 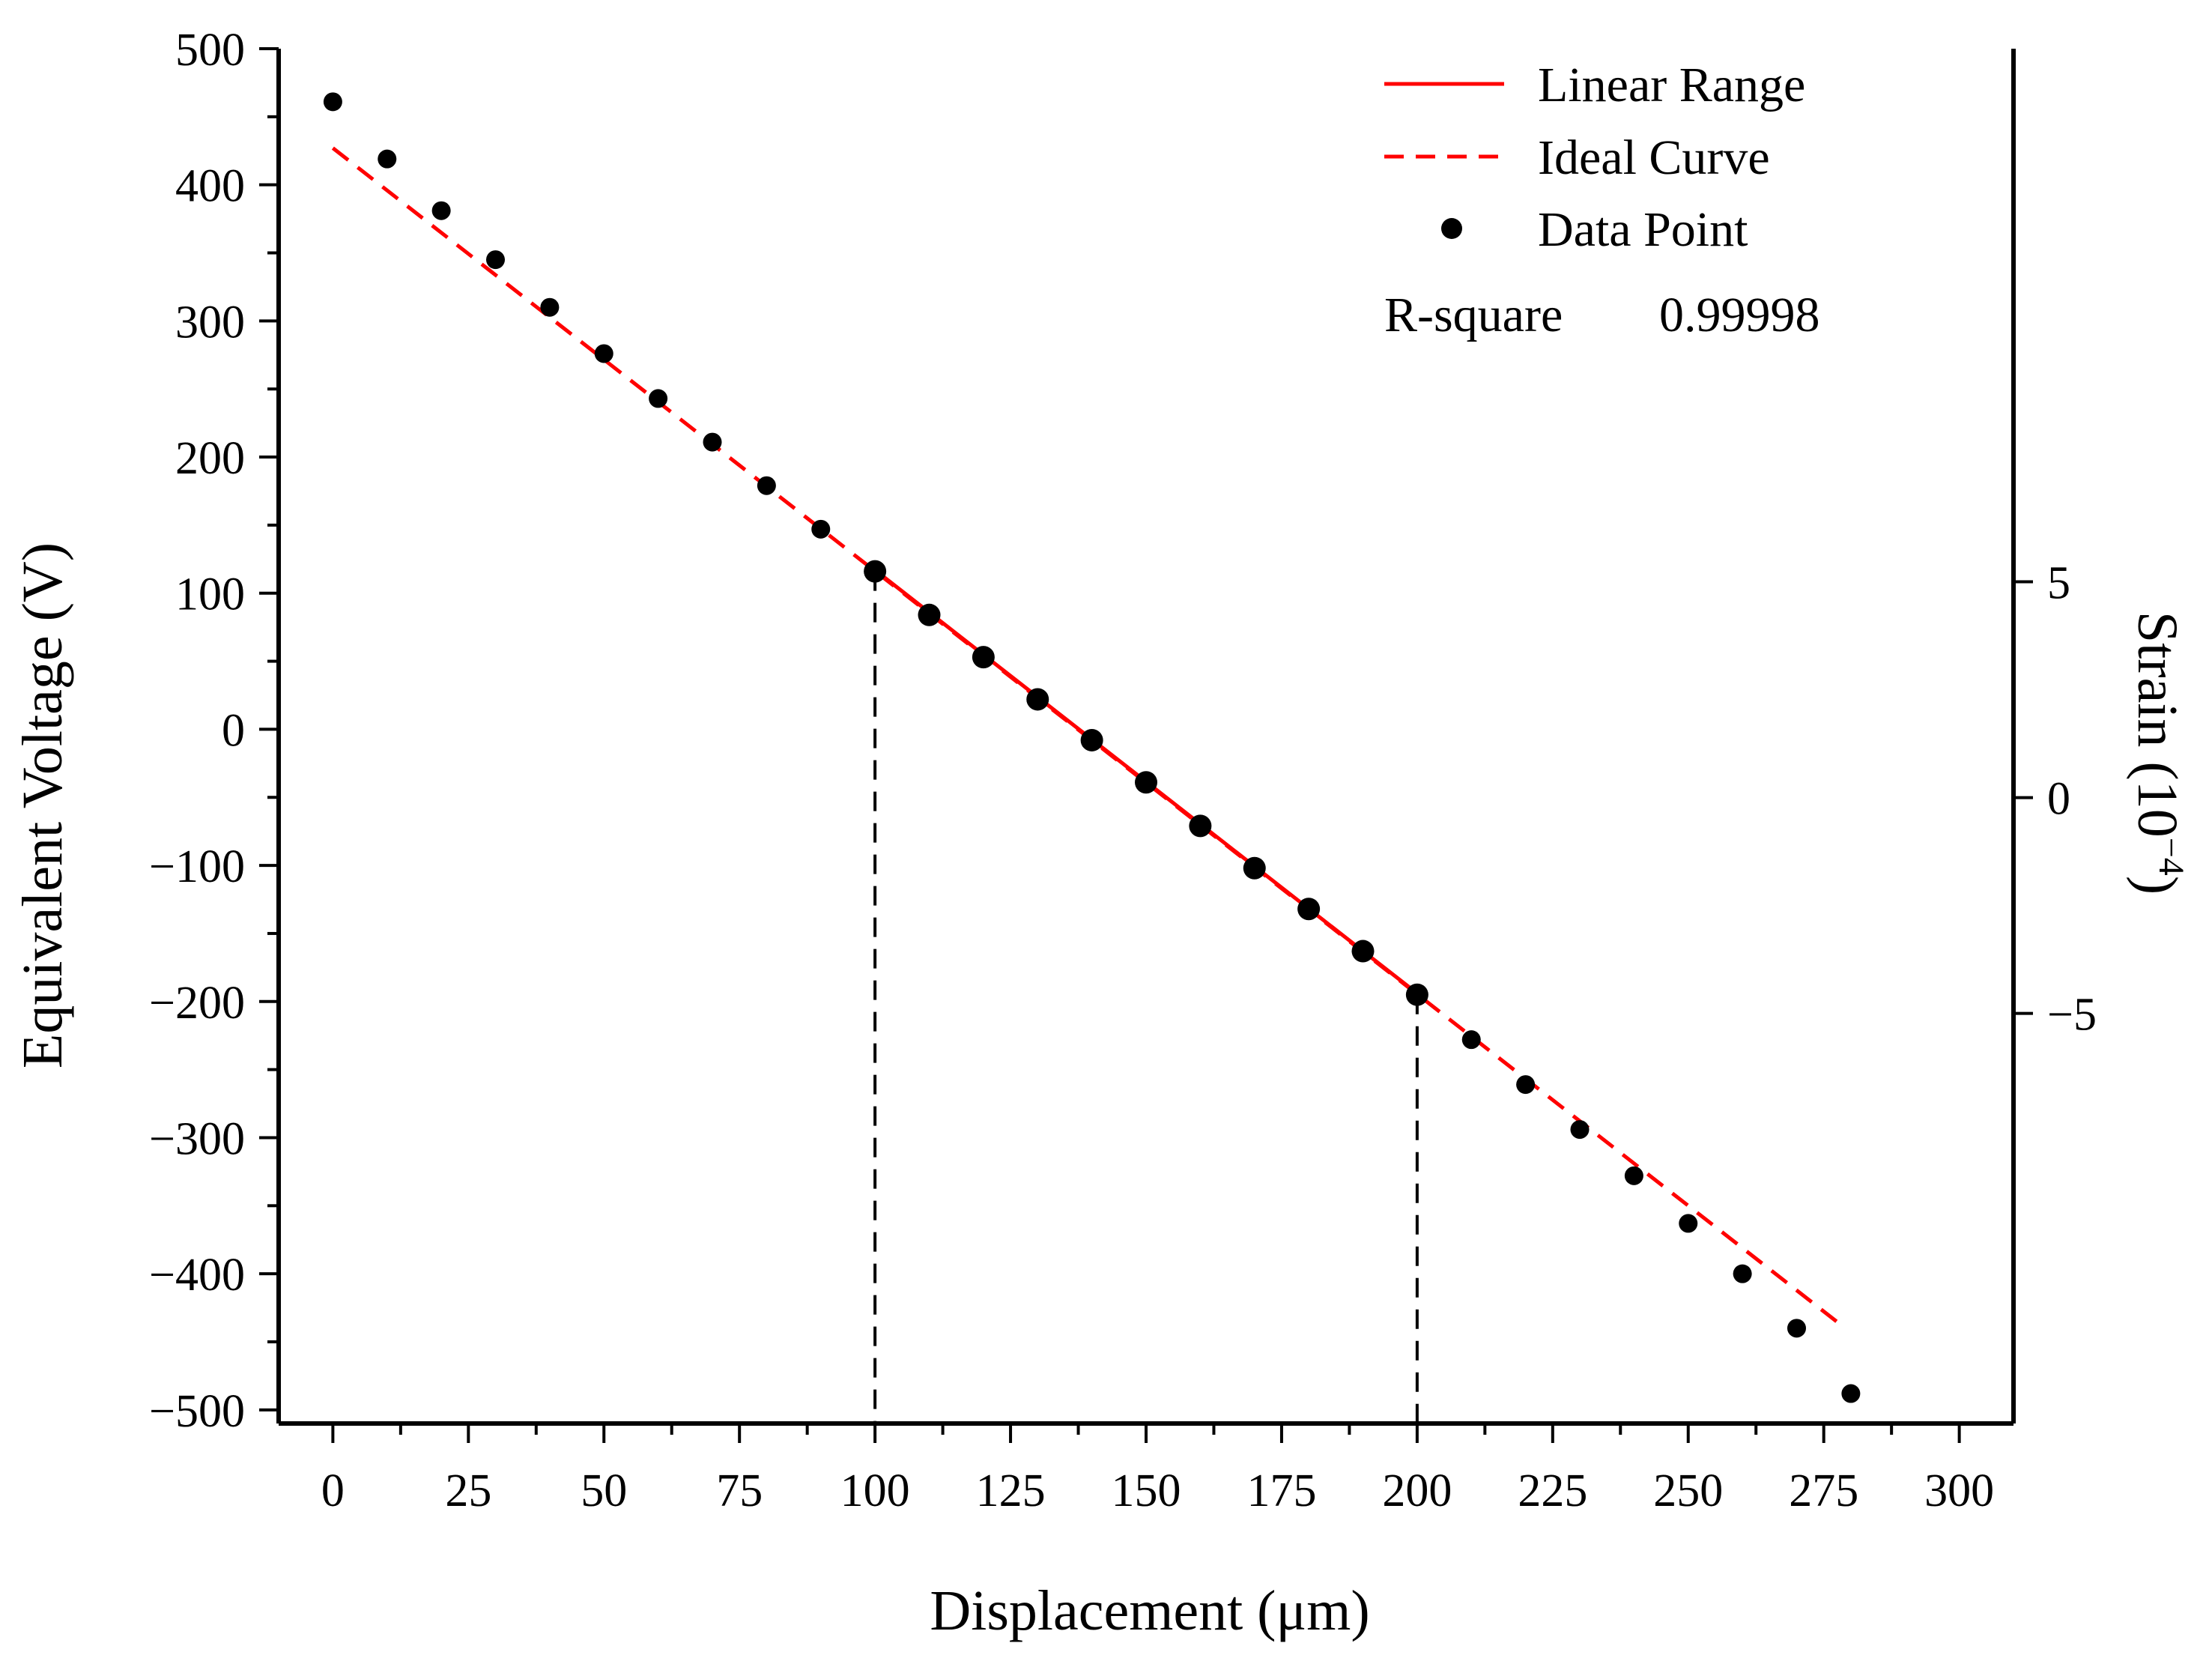 I want to click on r-square-value: 0.99998, so click(x=1739, y=315).